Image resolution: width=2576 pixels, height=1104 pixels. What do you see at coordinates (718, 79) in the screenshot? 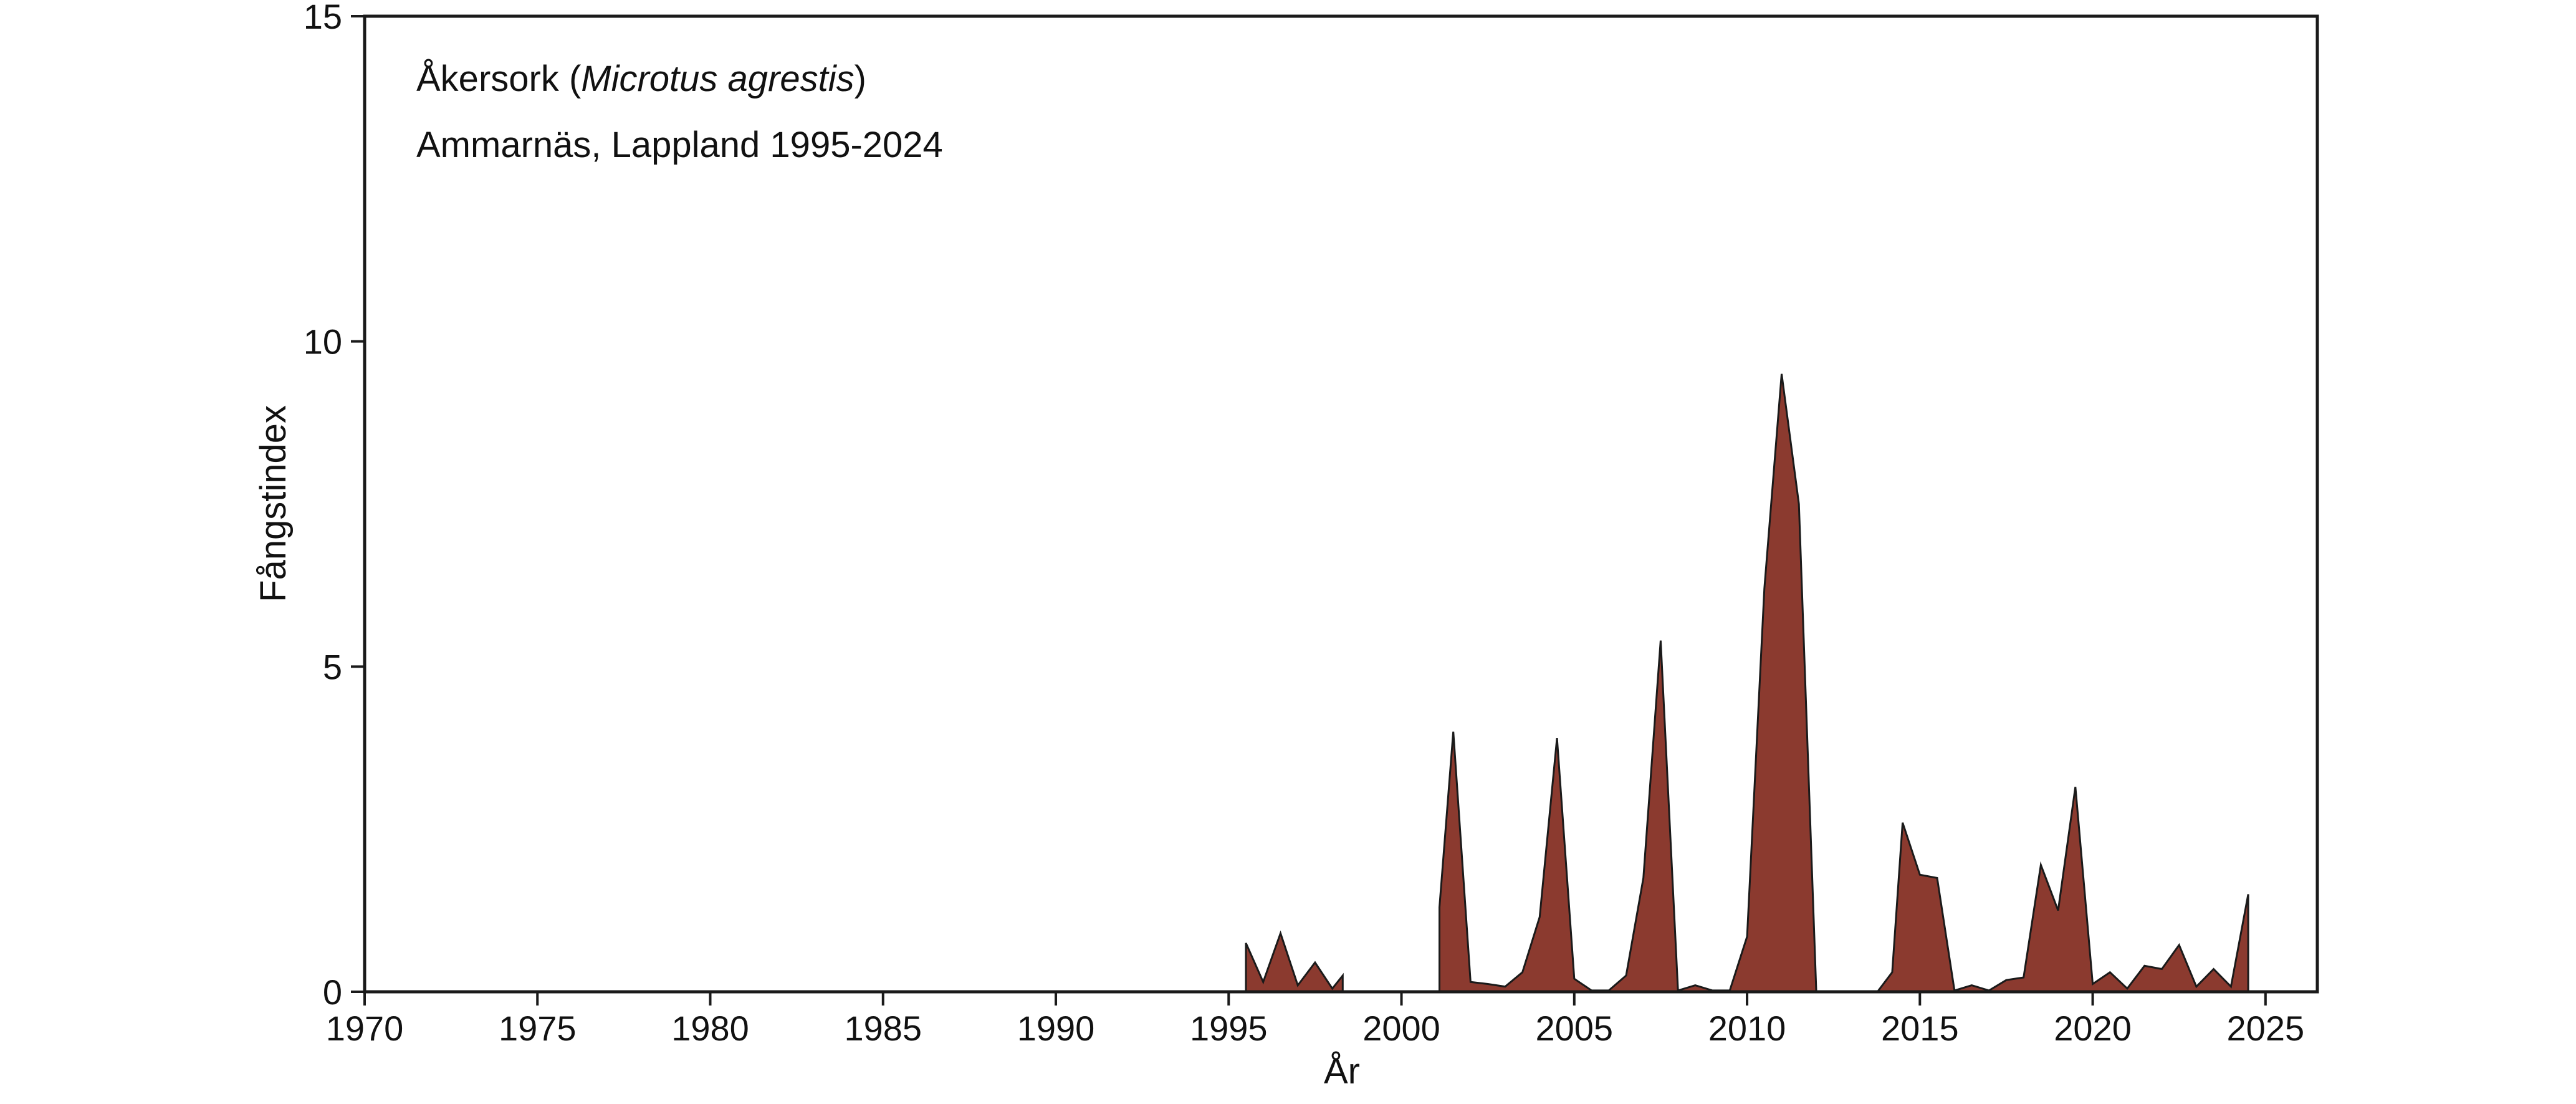
I see `chart-title-italic: Microtus agrestis` at bounding box center [718, 79].